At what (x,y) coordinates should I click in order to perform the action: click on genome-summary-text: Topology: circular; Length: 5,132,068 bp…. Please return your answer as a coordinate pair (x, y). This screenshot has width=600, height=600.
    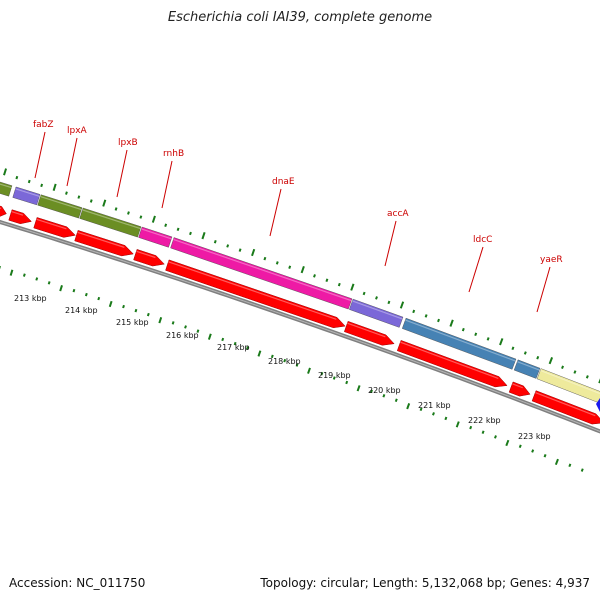
    Looking at the image, I should click on (425, 583).